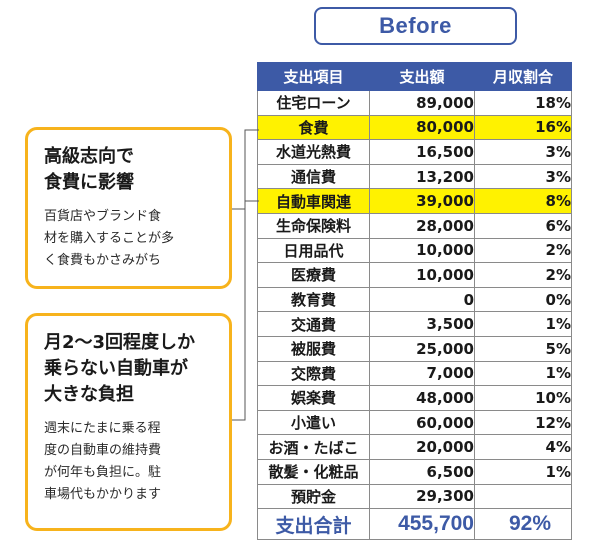  I want to click on row-ratio: 8%, so click(523, 201).